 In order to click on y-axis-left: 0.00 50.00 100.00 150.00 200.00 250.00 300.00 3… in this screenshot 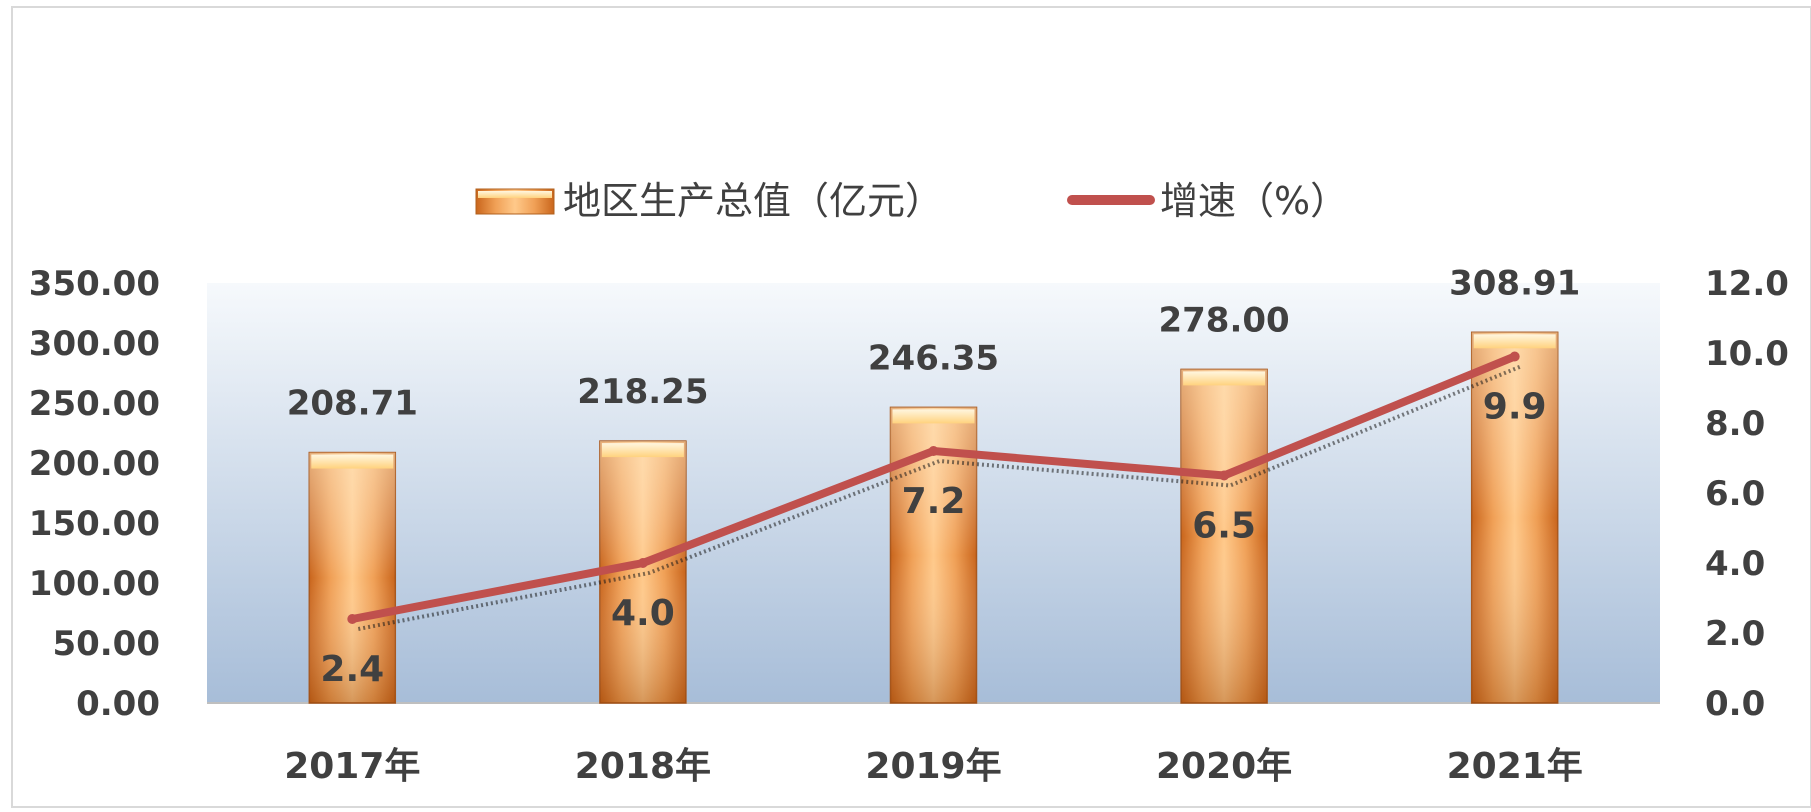, I will do `click(94, 494)`.